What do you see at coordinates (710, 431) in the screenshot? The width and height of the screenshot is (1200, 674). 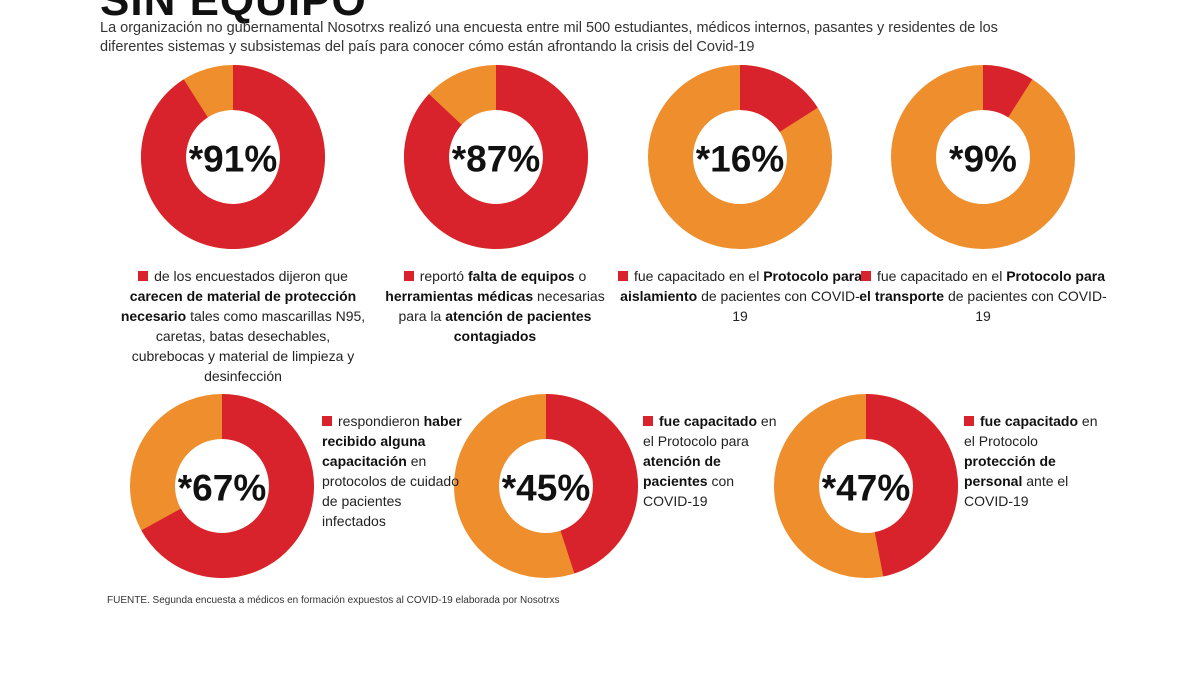 I see `caption-text: en el Protocolo para` at bounding box center [710, 431].